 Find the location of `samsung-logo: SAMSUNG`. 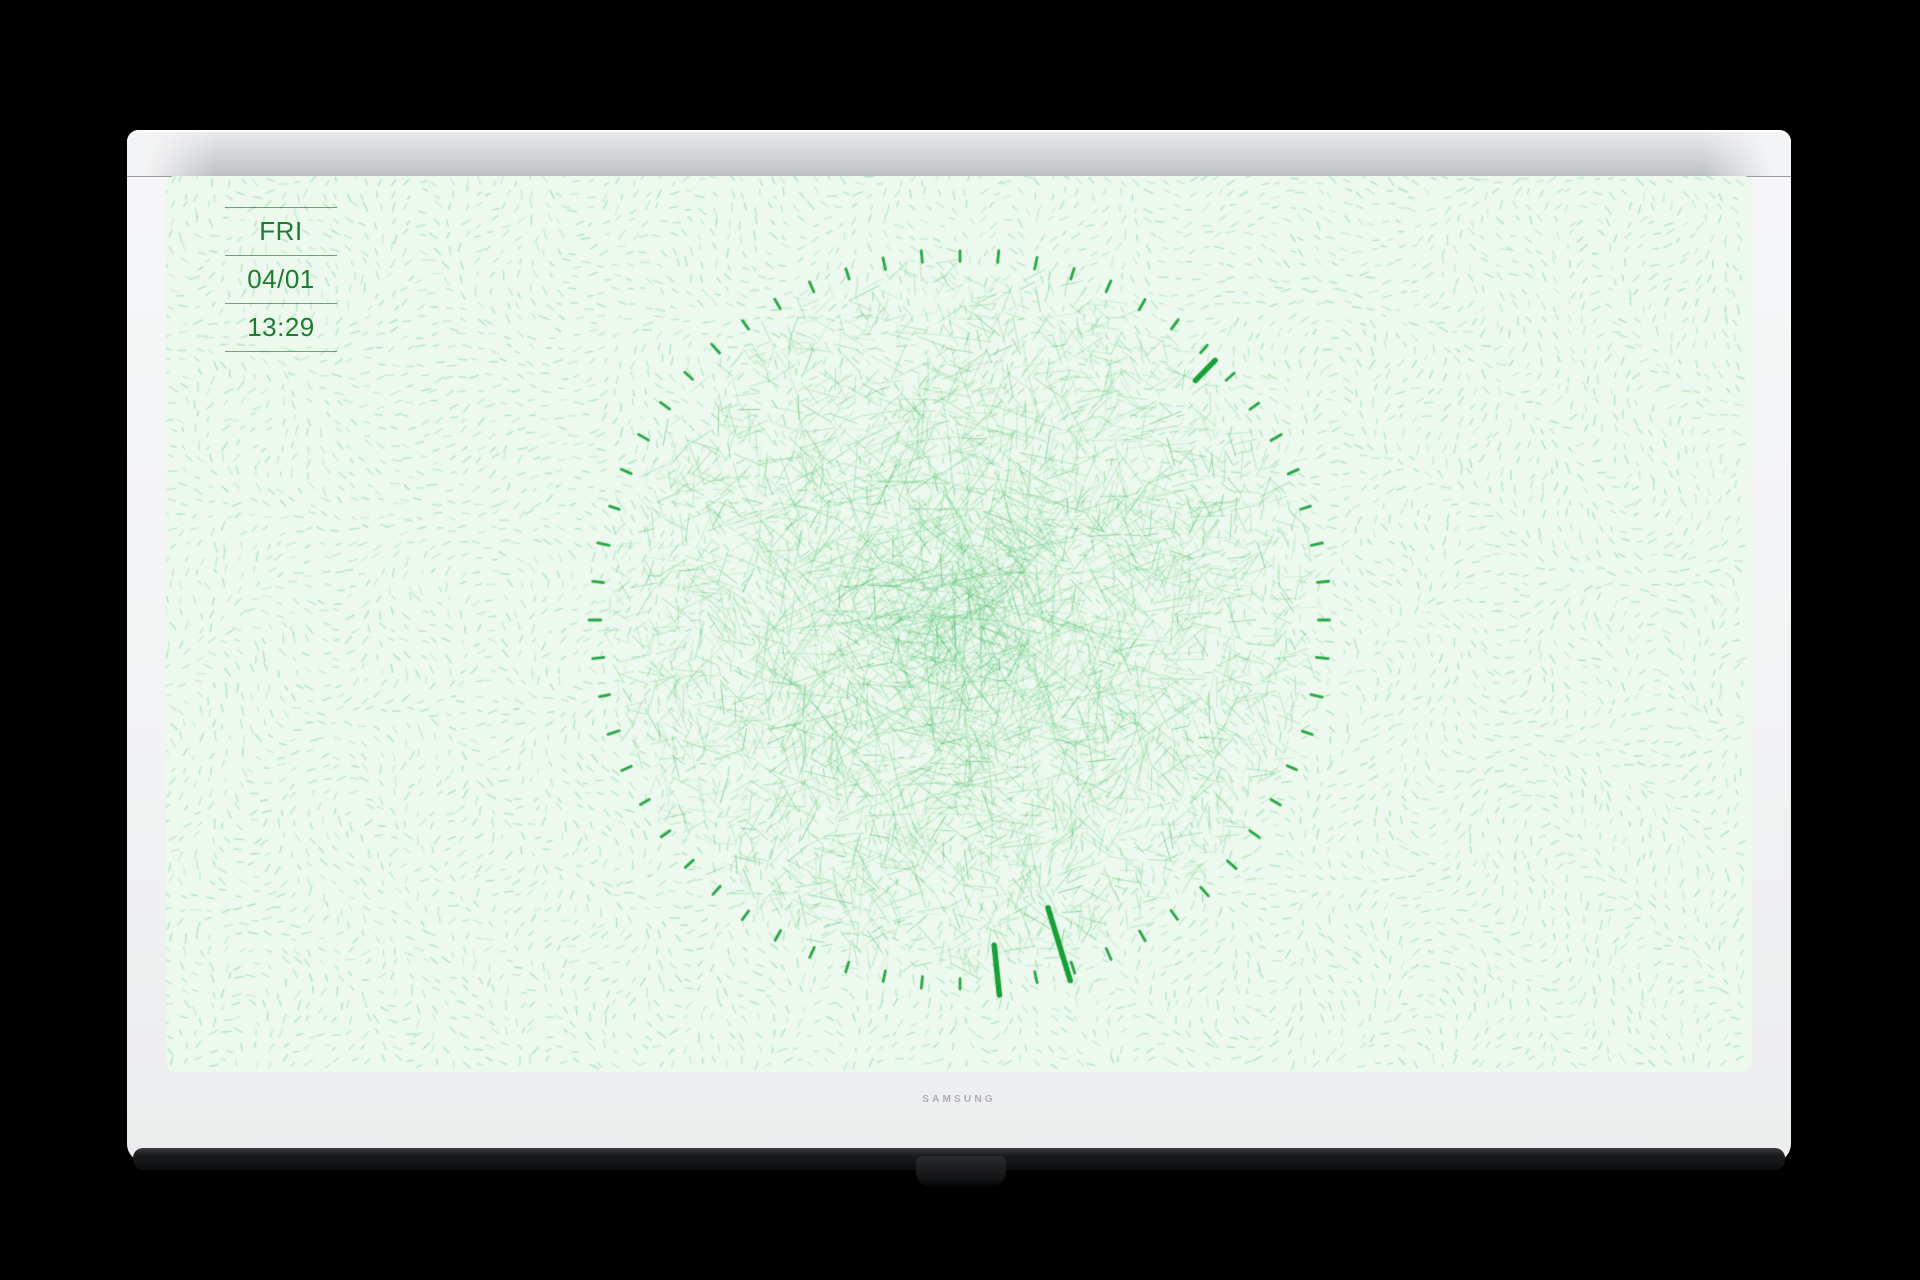

samsung-logo: SAMSUNG is located at coordinates (959, 1099).